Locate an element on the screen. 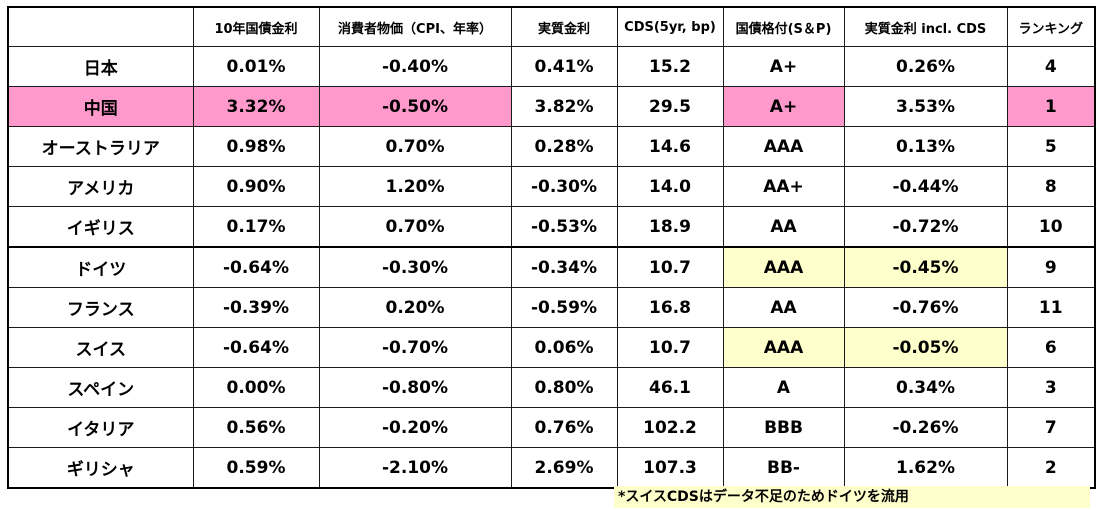 This screenshot has height=510, width=1096. country-cell: スイス is located at coordinates (100, 347).